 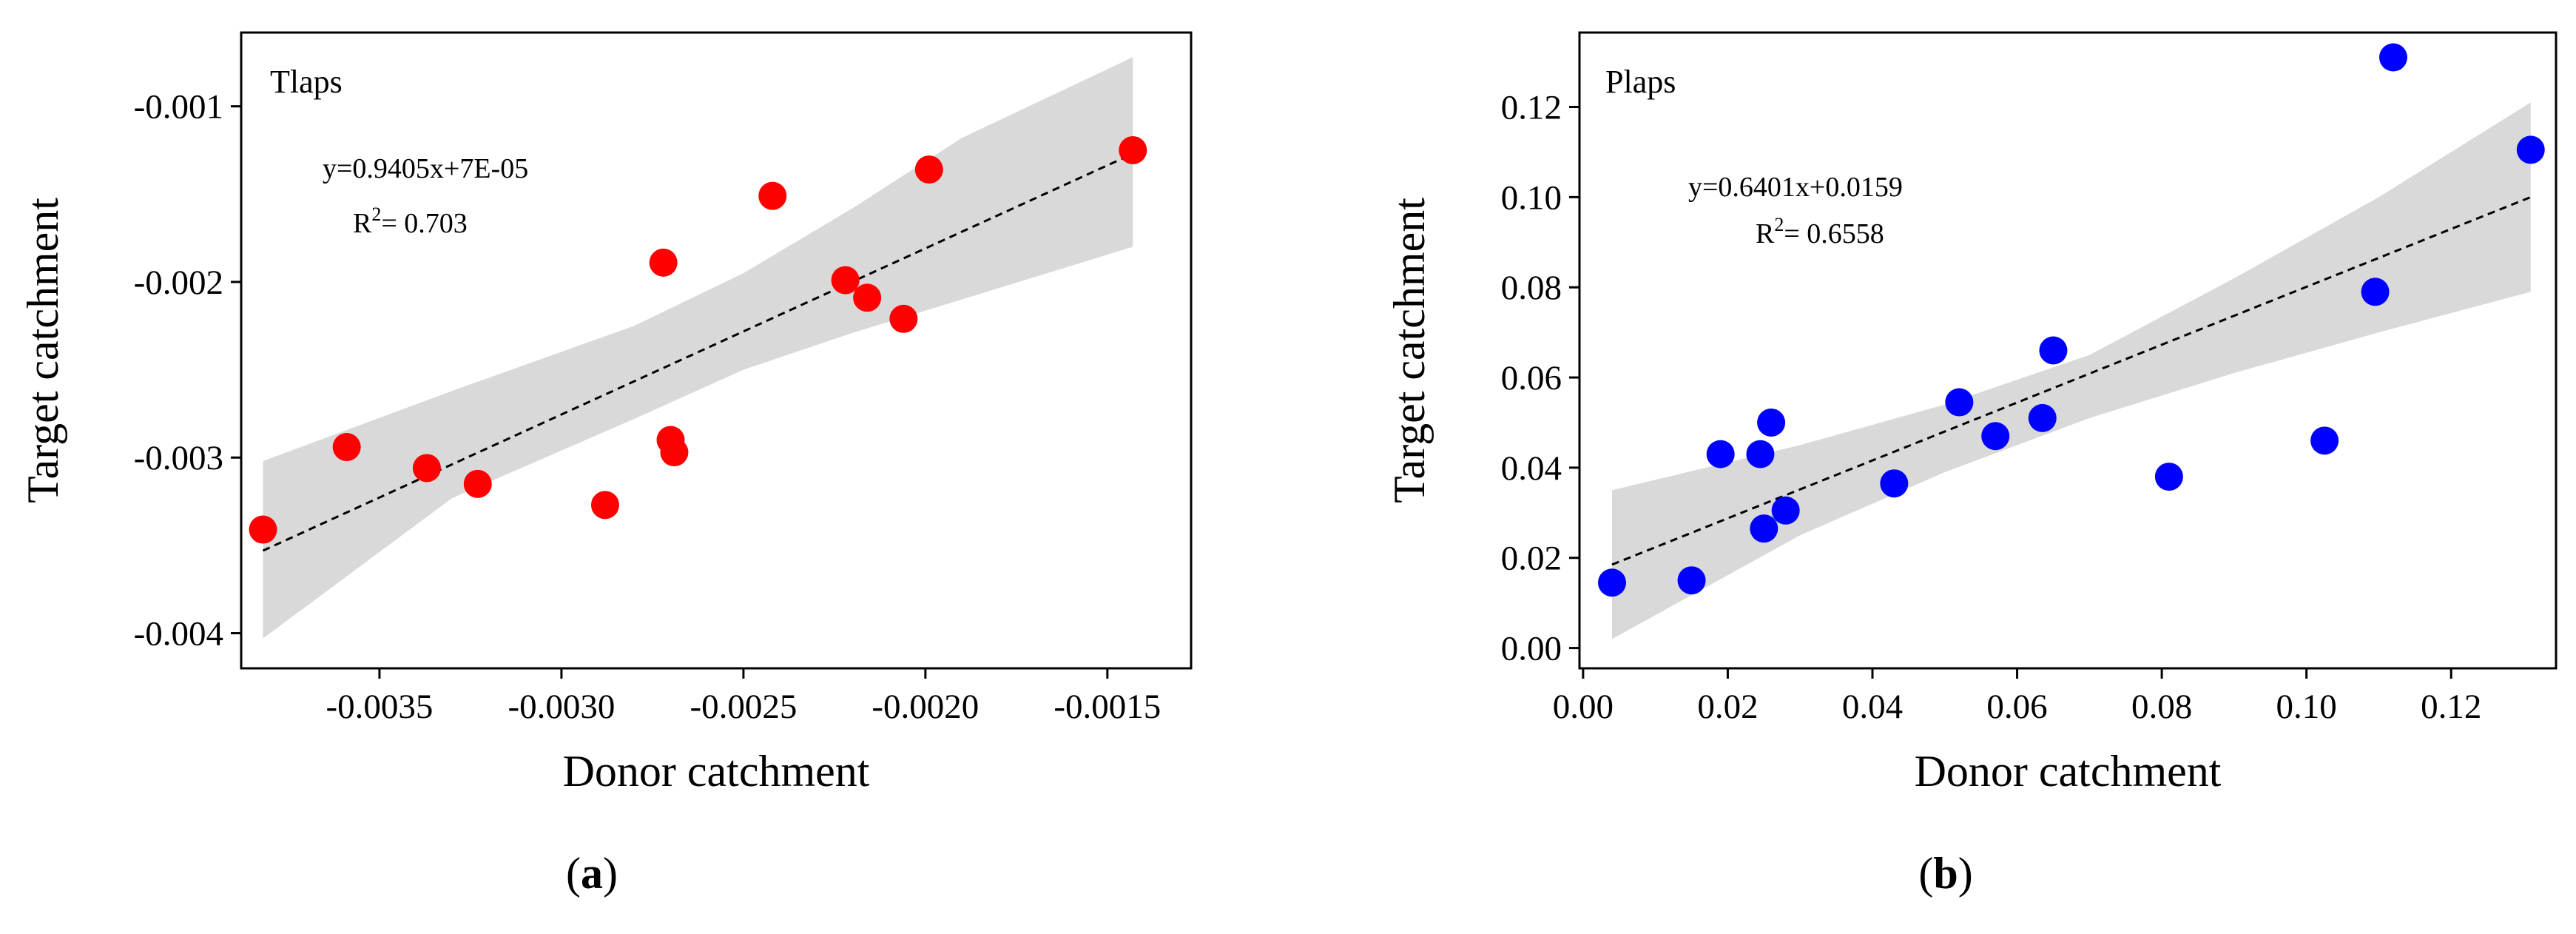 What do you see at coordinates (425, 168) in the screenshot?
I see `regression-equation: y=0.9405x+7E-05` at bounding box center [425, 168].